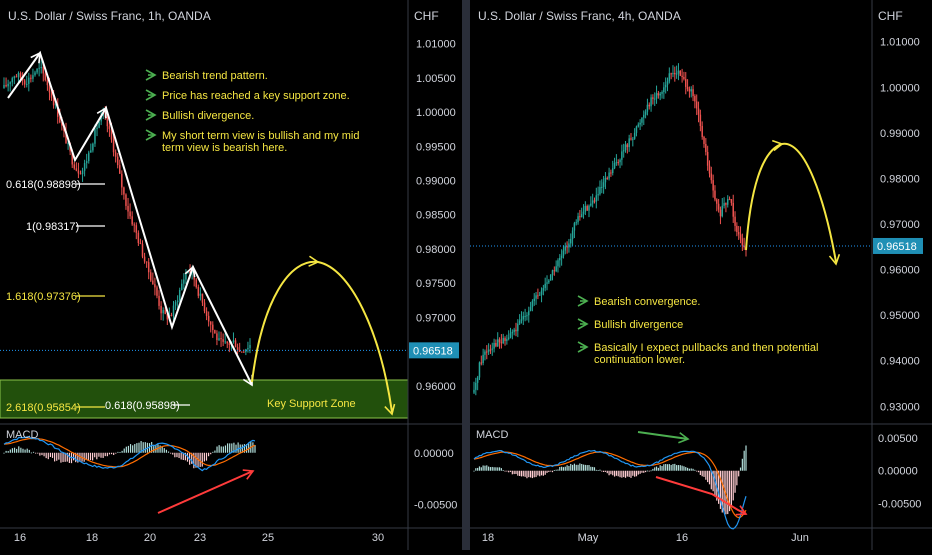 This screenshot has width=932, height=555. What do you see at coordinates (268, 538) in the screenshot?
I see `date-tick-label: 25` at bounding box center [268, 538].